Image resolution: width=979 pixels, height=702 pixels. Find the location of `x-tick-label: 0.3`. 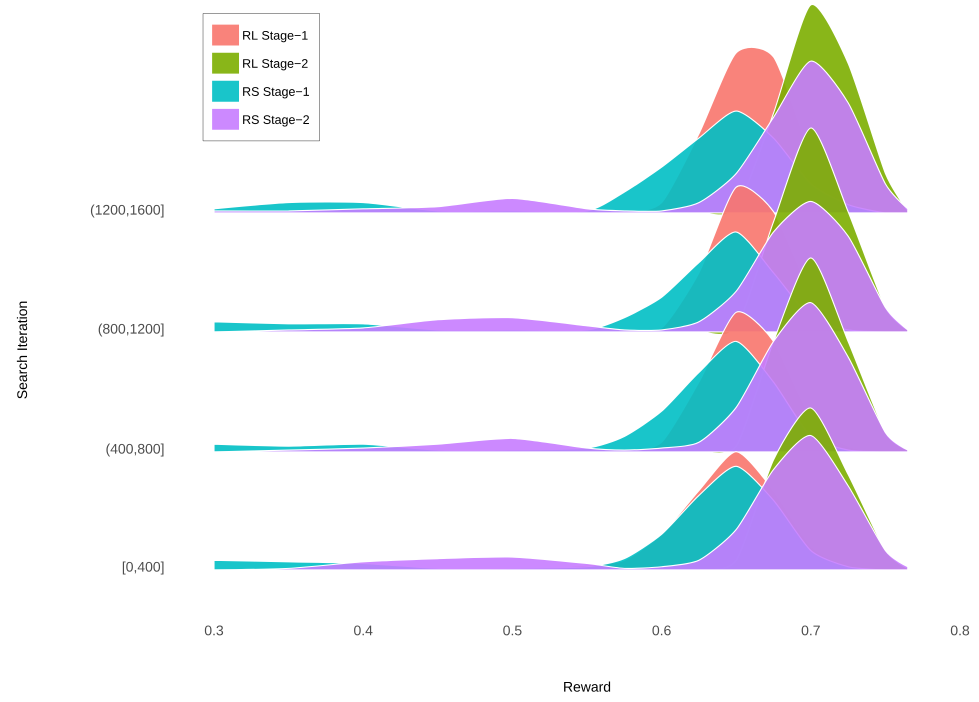

x-tick-label: 0.3 is located at coordinates (214, 630).